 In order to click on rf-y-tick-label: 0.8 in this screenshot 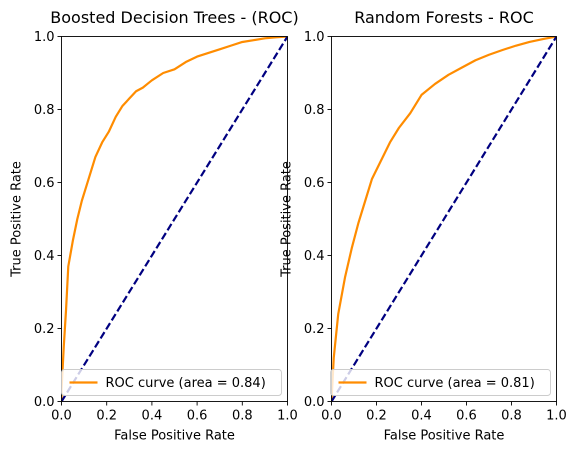, I will do `click(314, 110)`.